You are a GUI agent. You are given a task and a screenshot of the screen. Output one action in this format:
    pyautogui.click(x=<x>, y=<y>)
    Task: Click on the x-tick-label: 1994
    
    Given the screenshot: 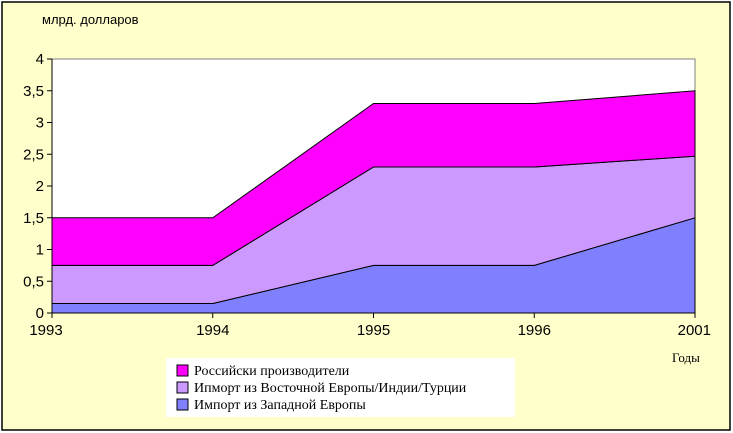 What is the action you would take?
    pyautogui.click(x=212, y=330)
    